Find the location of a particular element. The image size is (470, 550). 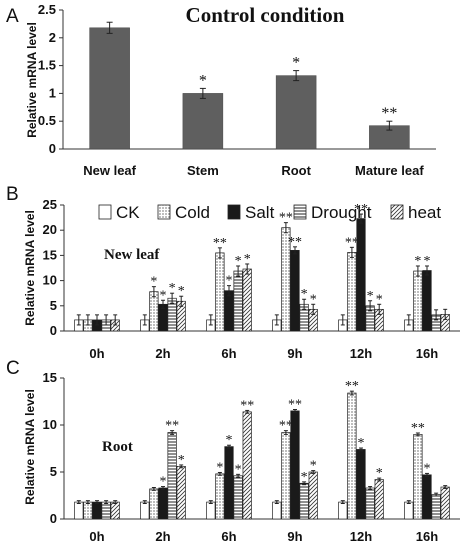

y-tick-label: 1.5 is located at coordinates (47, 65).